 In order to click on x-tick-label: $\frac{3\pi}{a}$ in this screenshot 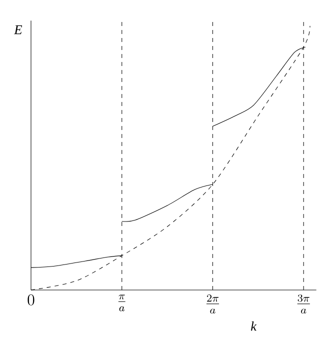, I will do `click(303, 304)`.